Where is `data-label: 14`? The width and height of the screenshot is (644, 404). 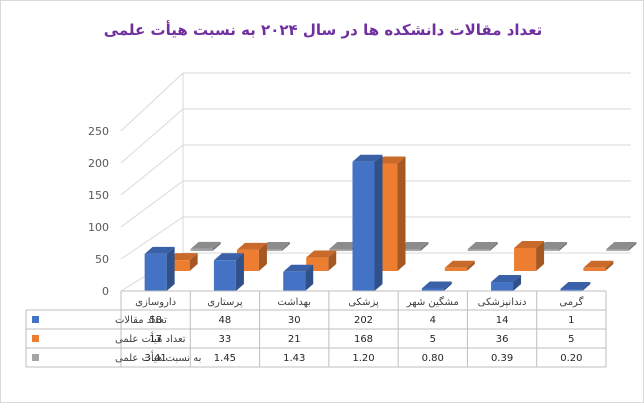 data-label: 14 is located at coordinates (502, 320).